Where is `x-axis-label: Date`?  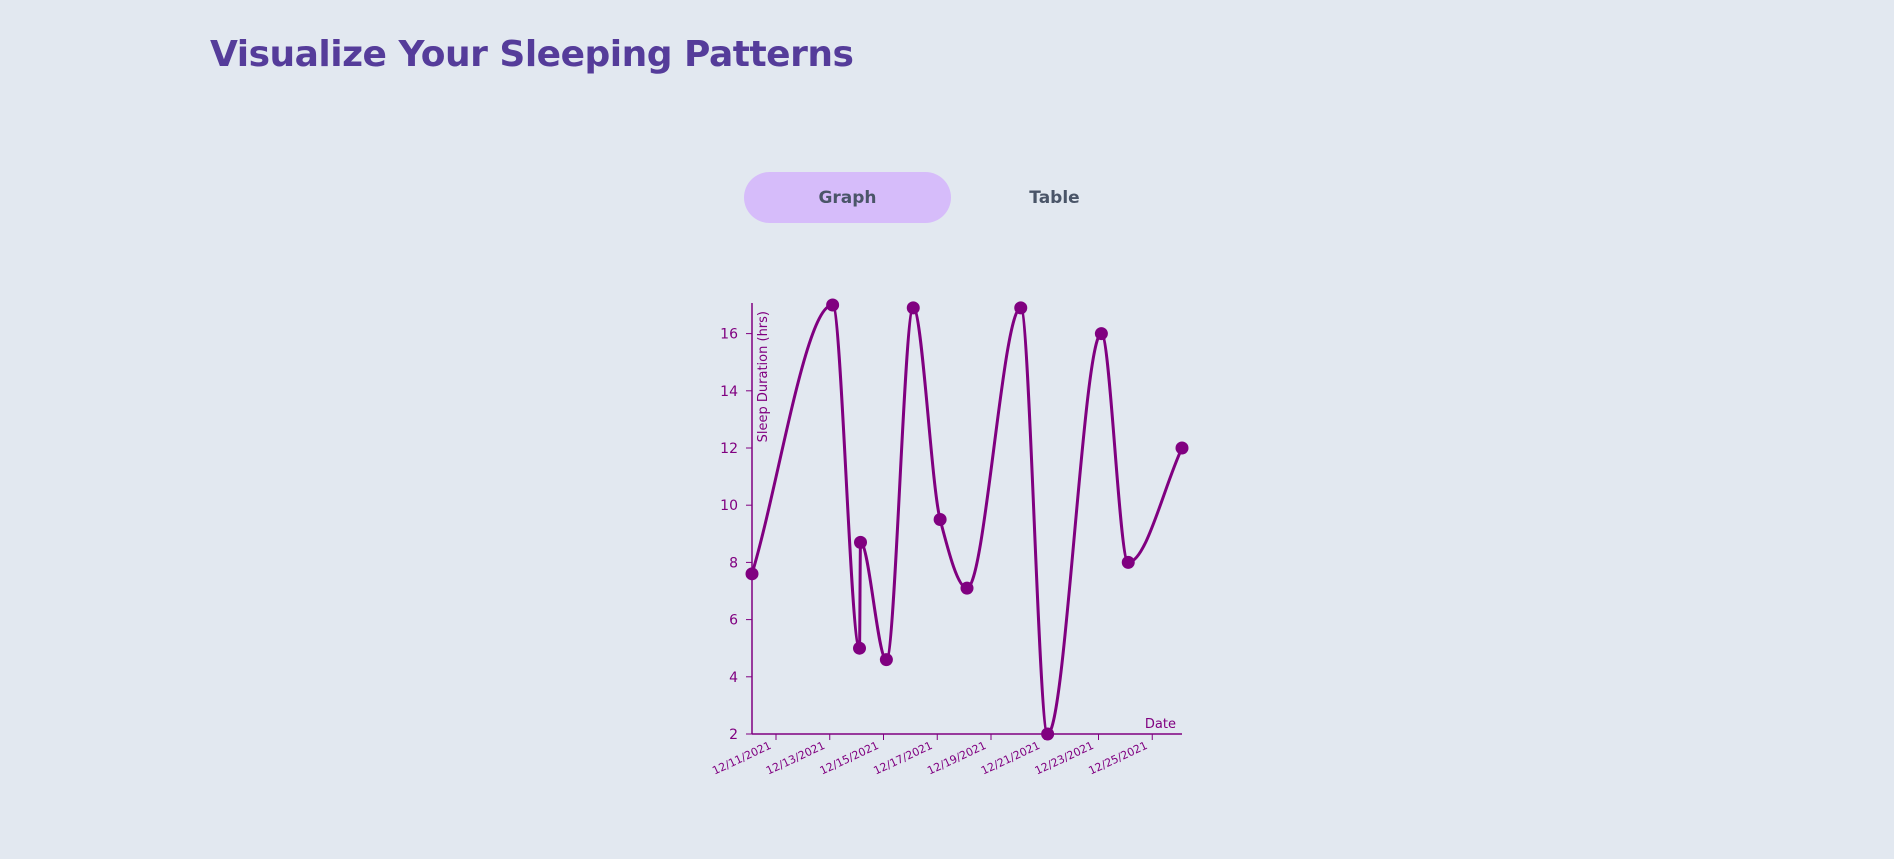 x-axis-label: Date is located at coordinates (1160, 724).